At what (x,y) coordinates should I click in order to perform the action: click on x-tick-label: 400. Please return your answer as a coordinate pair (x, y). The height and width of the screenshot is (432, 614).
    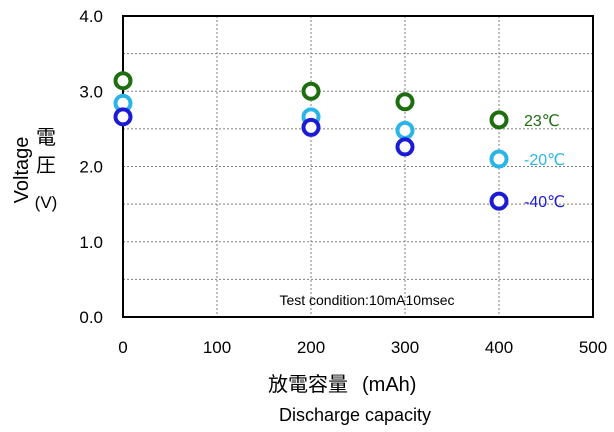
    Looking at the image, I should click on (499, 347).